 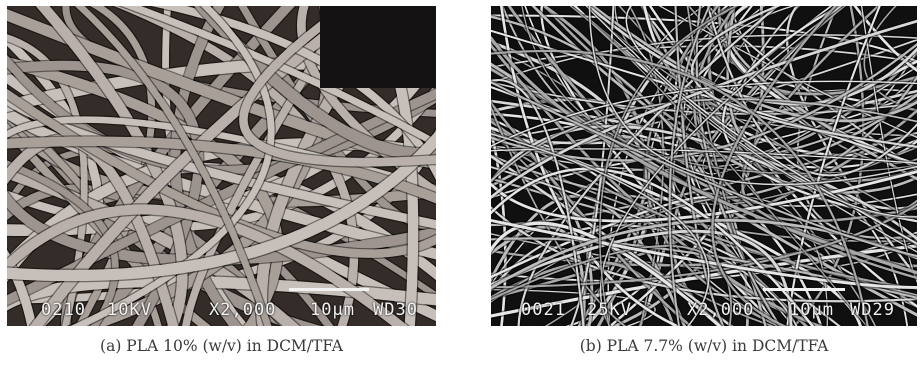 I want to click on sem-id-a: 0210, so click(x=63, y=310).